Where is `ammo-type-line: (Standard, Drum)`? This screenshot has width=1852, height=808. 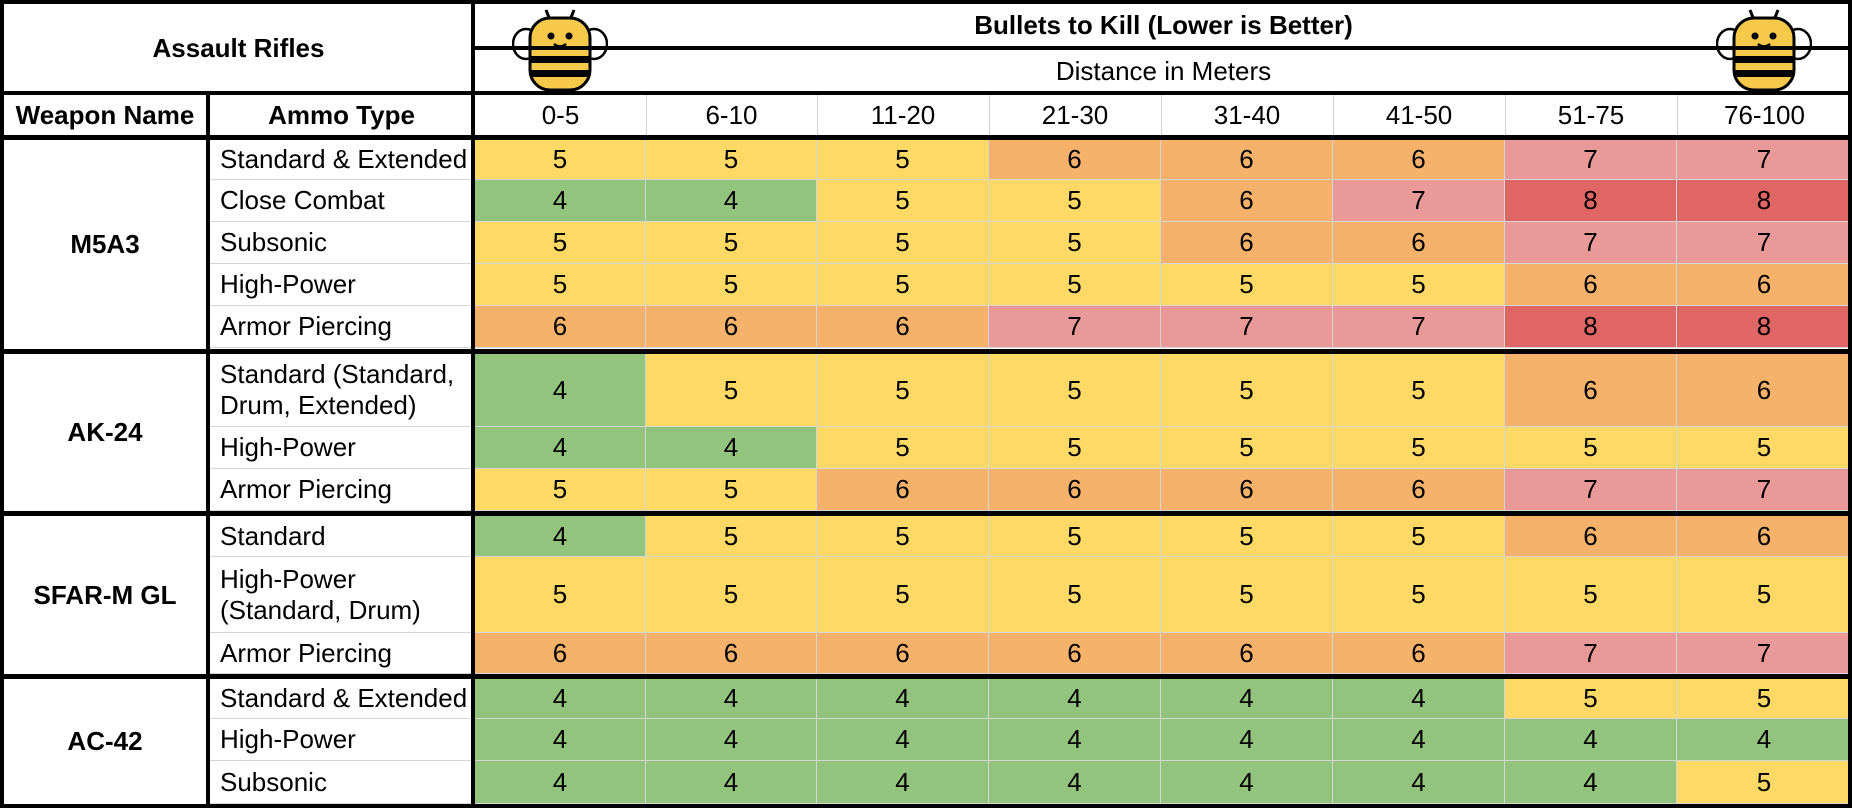
ammo-type-line: (Standard, Drum) is located at coordinates (320, 609).